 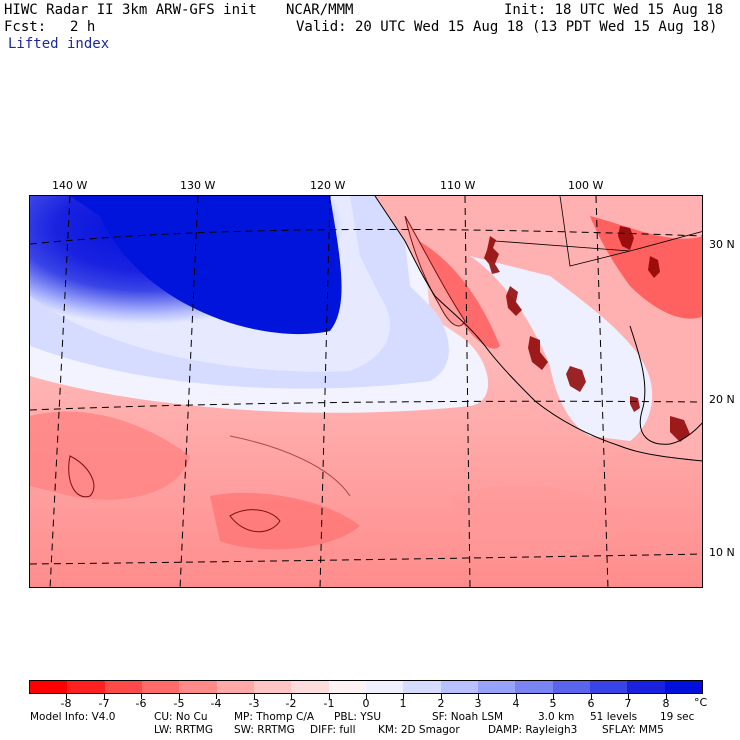 What do you see at coordinates (130, 10) in the screenshot?
I see `model-title: HIWC Radar II 3km ARW-GFS init` at bounding box center [130, 10].